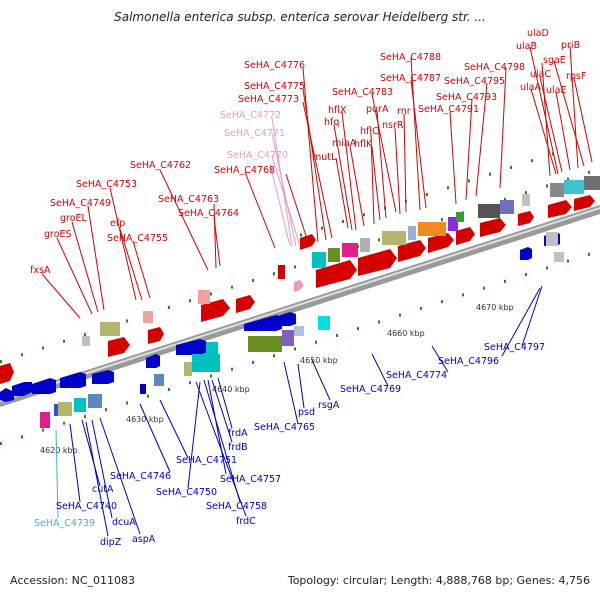 This screenshot has width=600, height=600. What do you see at coordinates (331, 122) in the screenshot?
I see `gene-label: hfq` at bounding box center [331, 122].